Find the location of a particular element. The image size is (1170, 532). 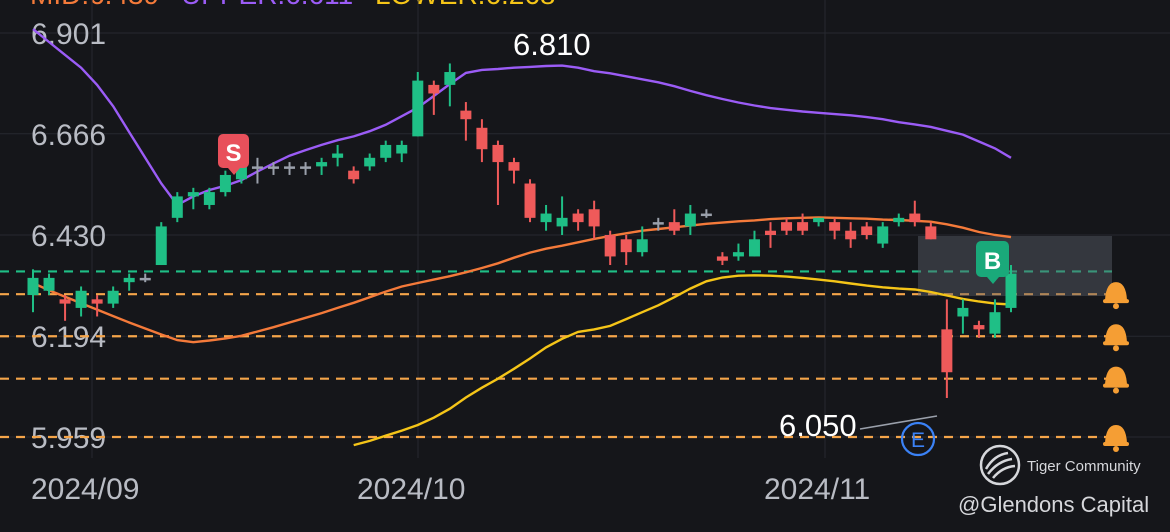

y-tick-label: 6.901 is located at coordinates (68, 34).